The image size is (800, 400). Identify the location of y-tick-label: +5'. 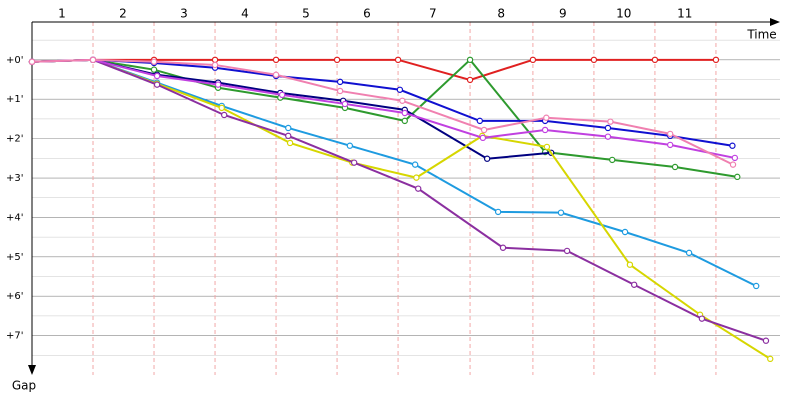
(15, 257).